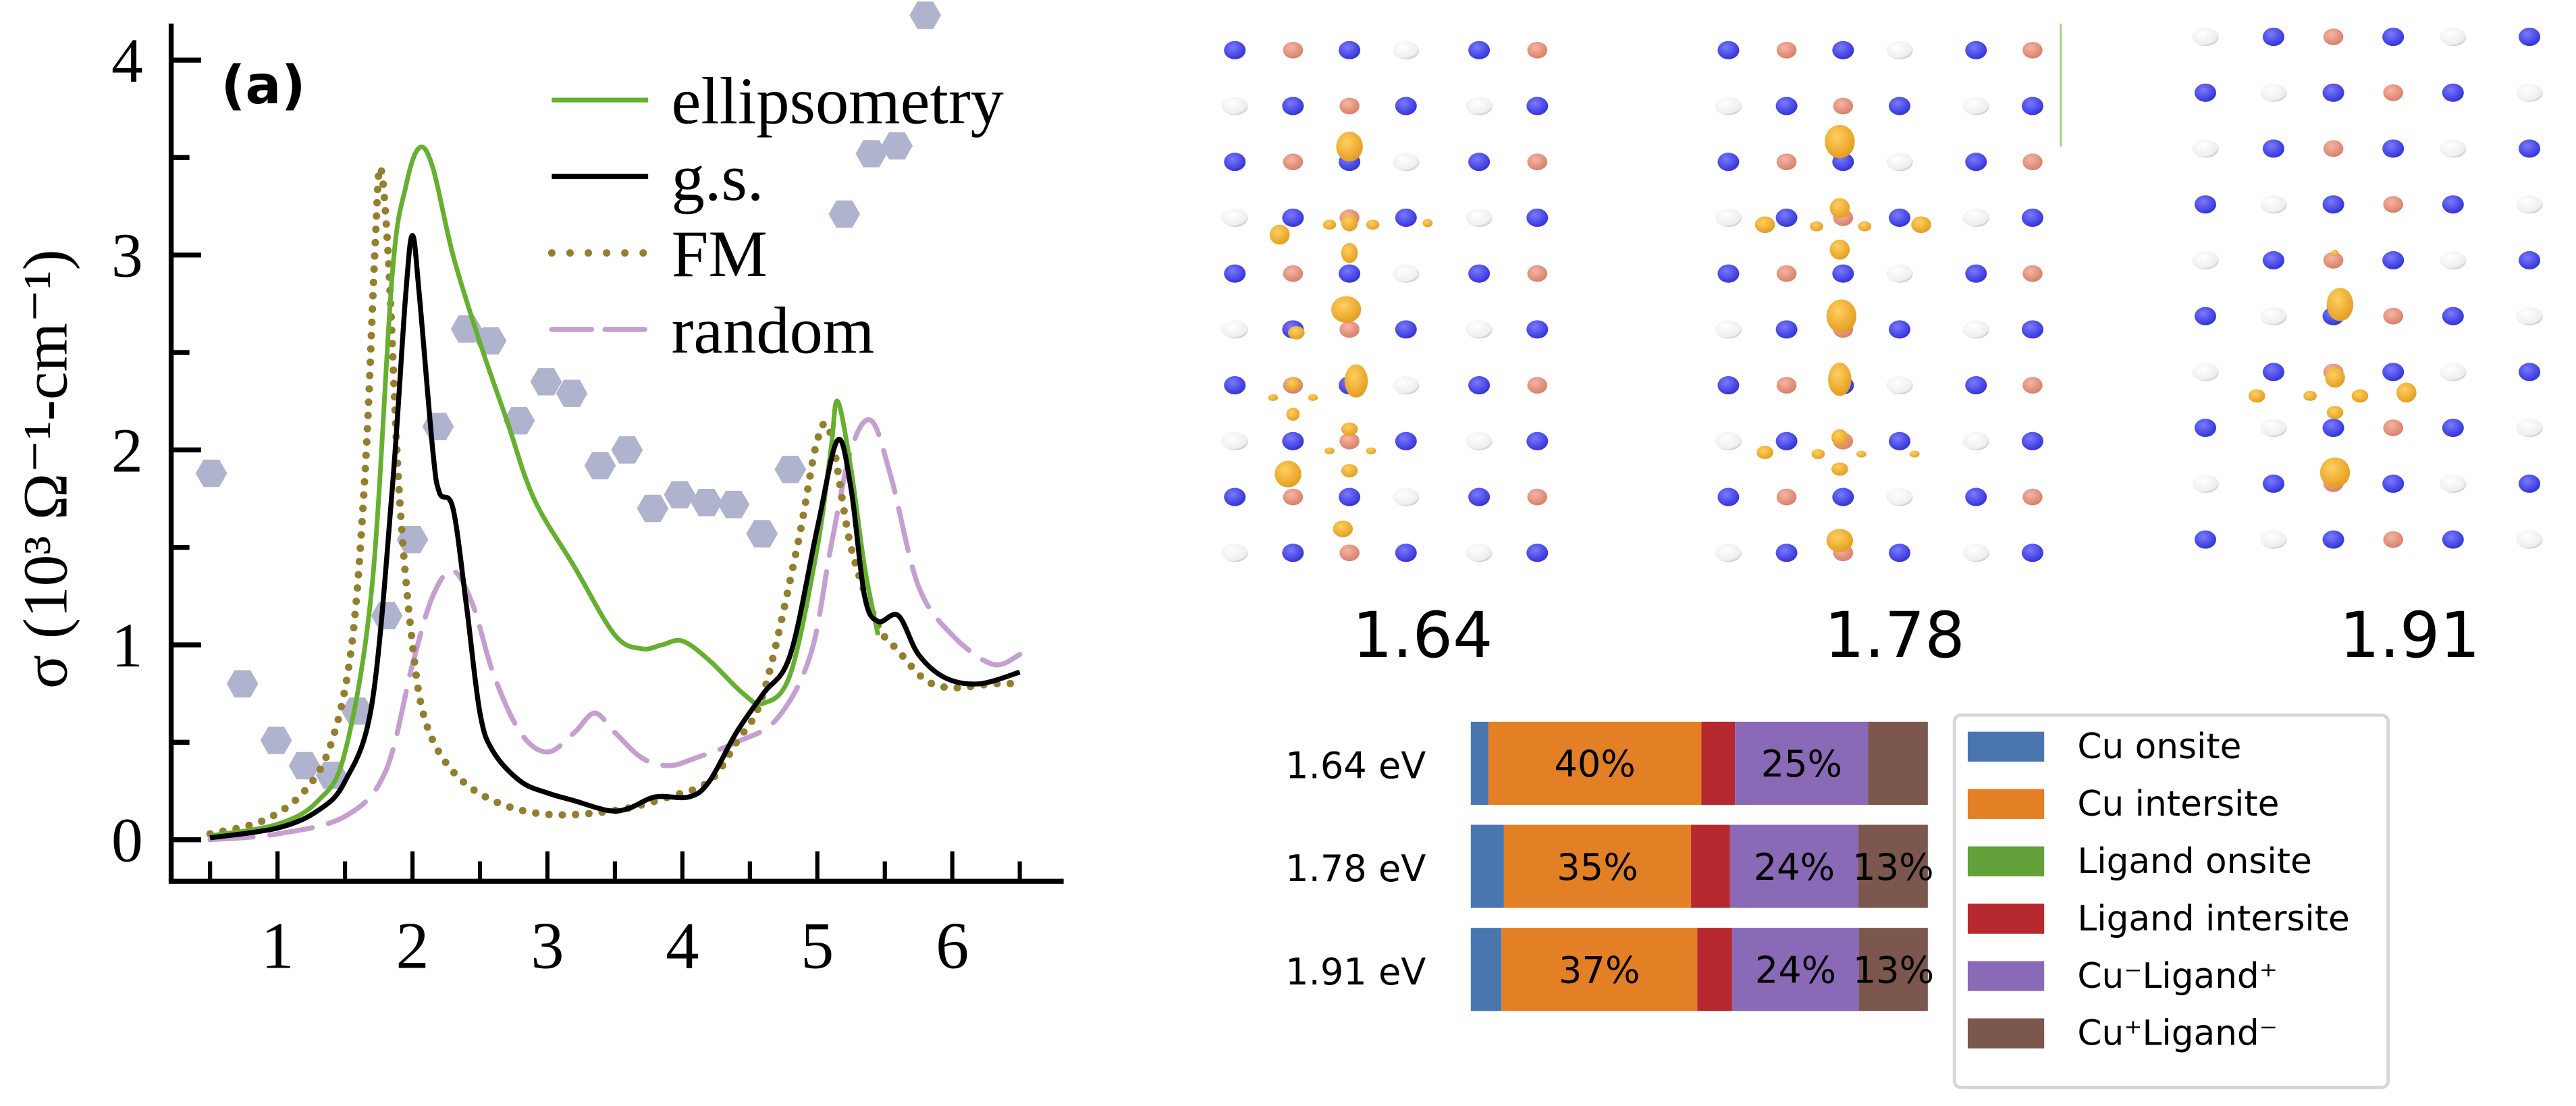 The image size is (2576, 1106). Describe the element at coordinates (718, 178) in the screenshot. I see `legend-label: g.s.` at that location.